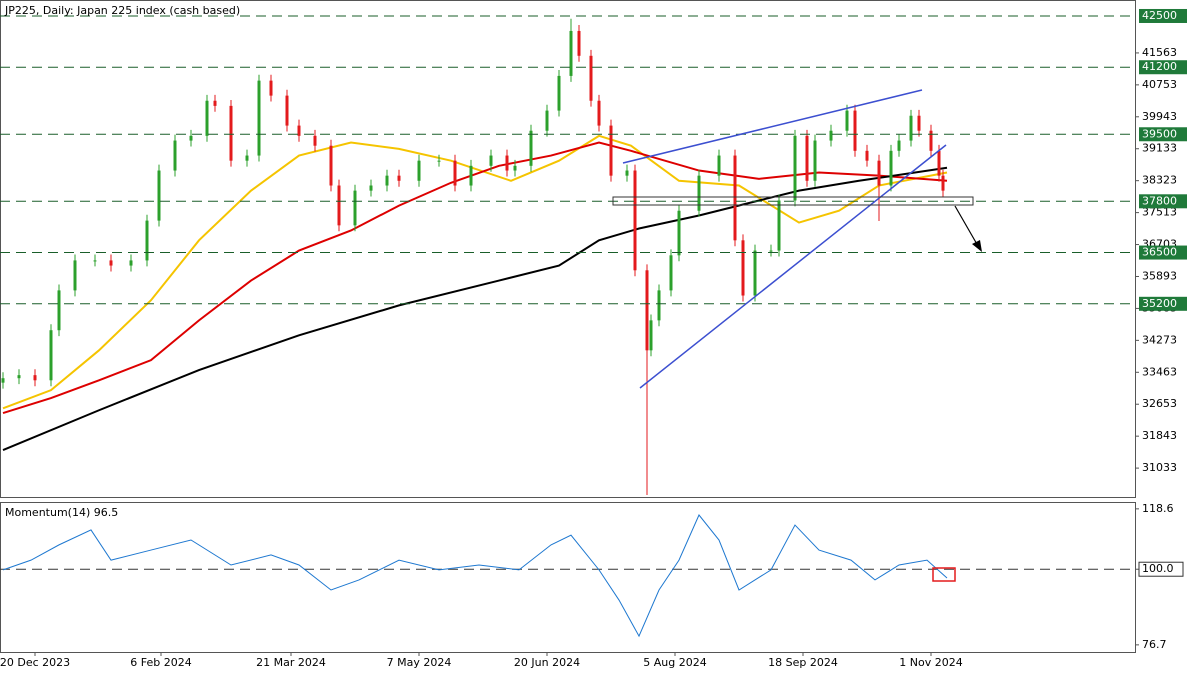  What do you see at coordinates (61, 512) in the screenshot?
I see `indicator-title: Momentum(14) 96.5` at bounding box center [61, 512].